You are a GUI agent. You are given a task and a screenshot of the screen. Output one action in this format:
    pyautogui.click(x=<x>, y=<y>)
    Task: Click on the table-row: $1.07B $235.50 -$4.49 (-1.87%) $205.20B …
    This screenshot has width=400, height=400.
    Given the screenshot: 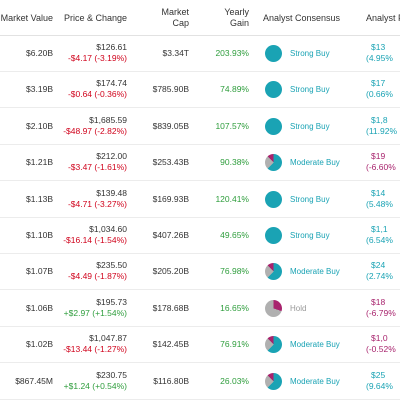 What is the action you would take?
    pyautogui.click(x=200, y=272)
    